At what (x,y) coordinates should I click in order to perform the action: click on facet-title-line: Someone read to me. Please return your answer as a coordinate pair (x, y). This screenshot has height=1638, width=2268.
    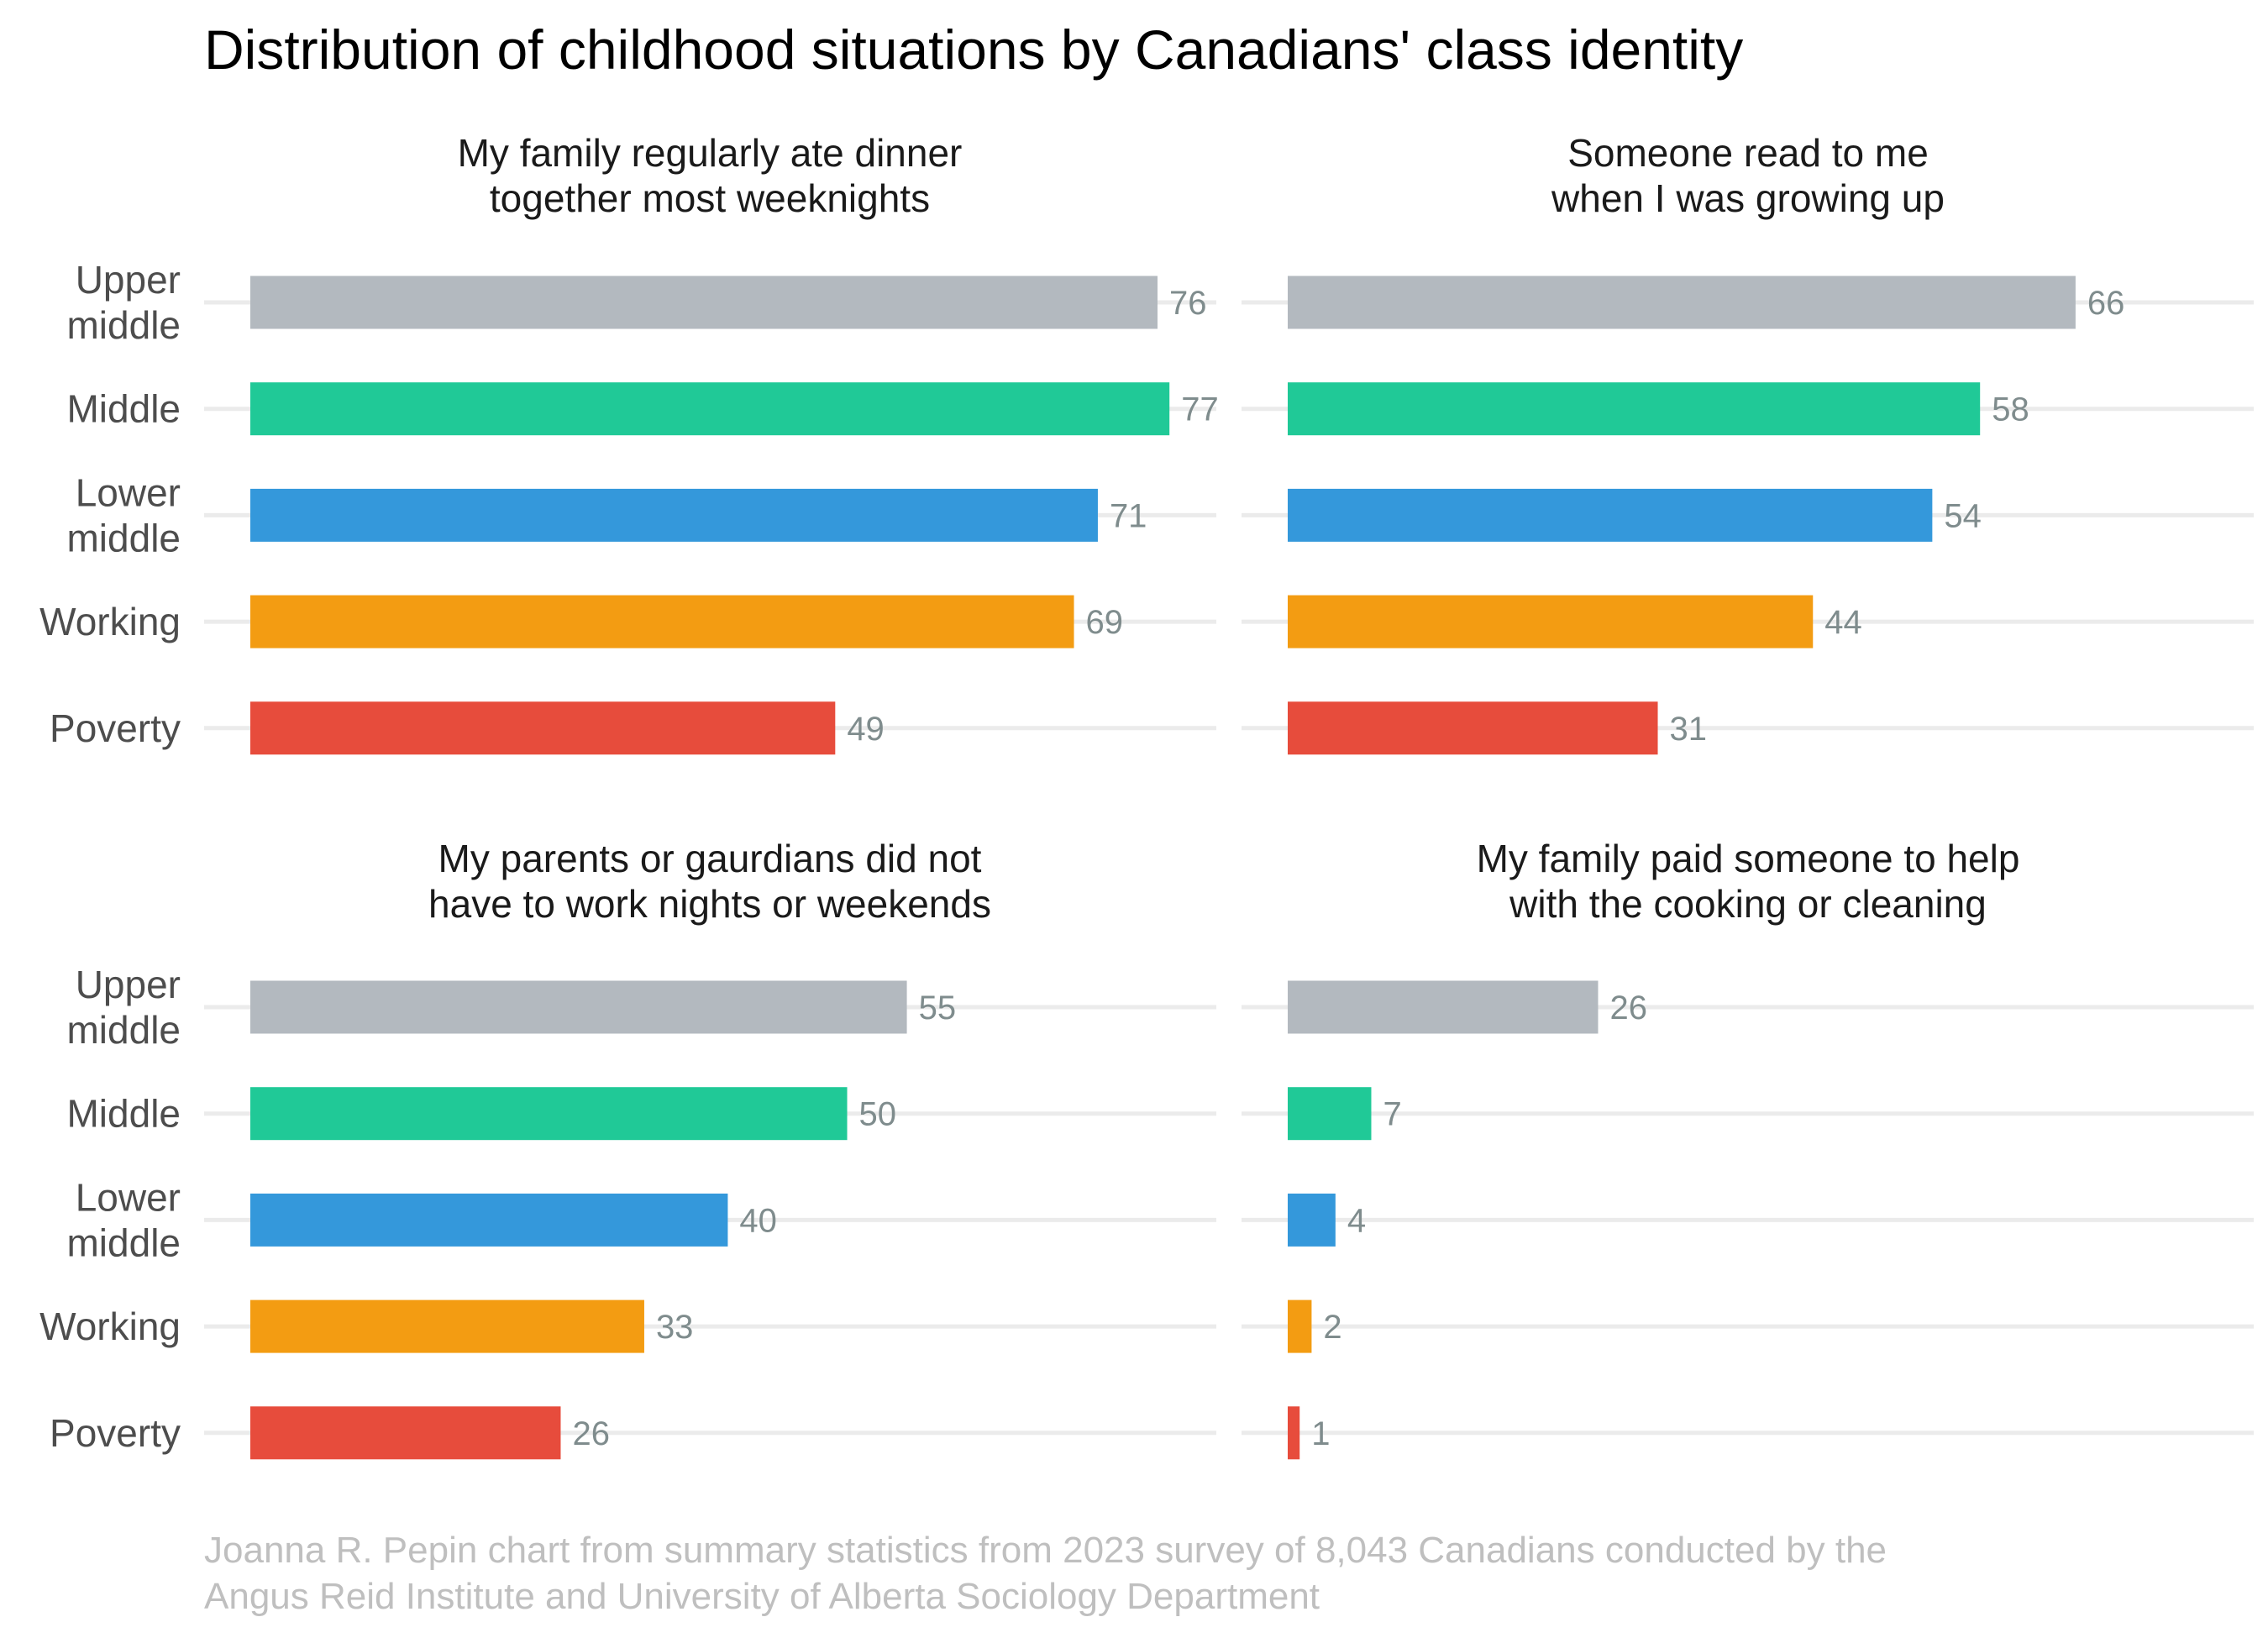
    Looking at the image, I should click on (1748, 153).